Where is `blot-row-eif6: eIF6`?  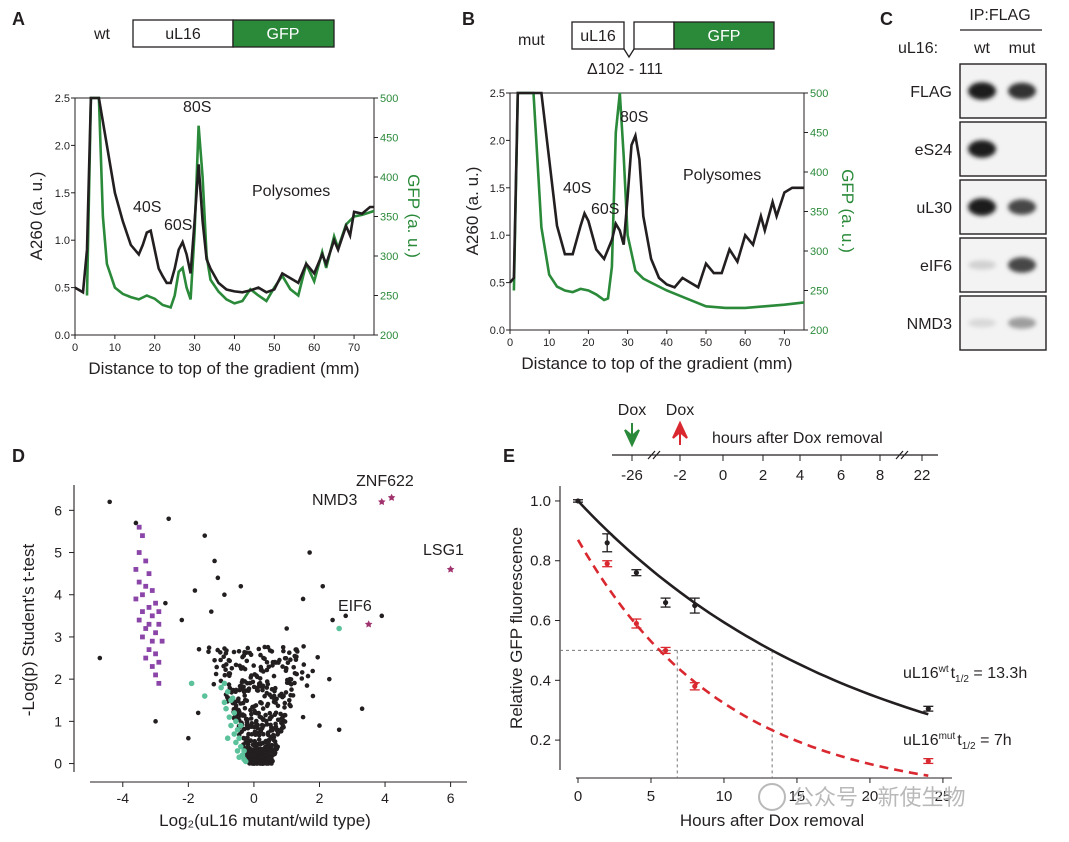
blot-row-eif6: eIF6 is located at coordinates (983, 265).